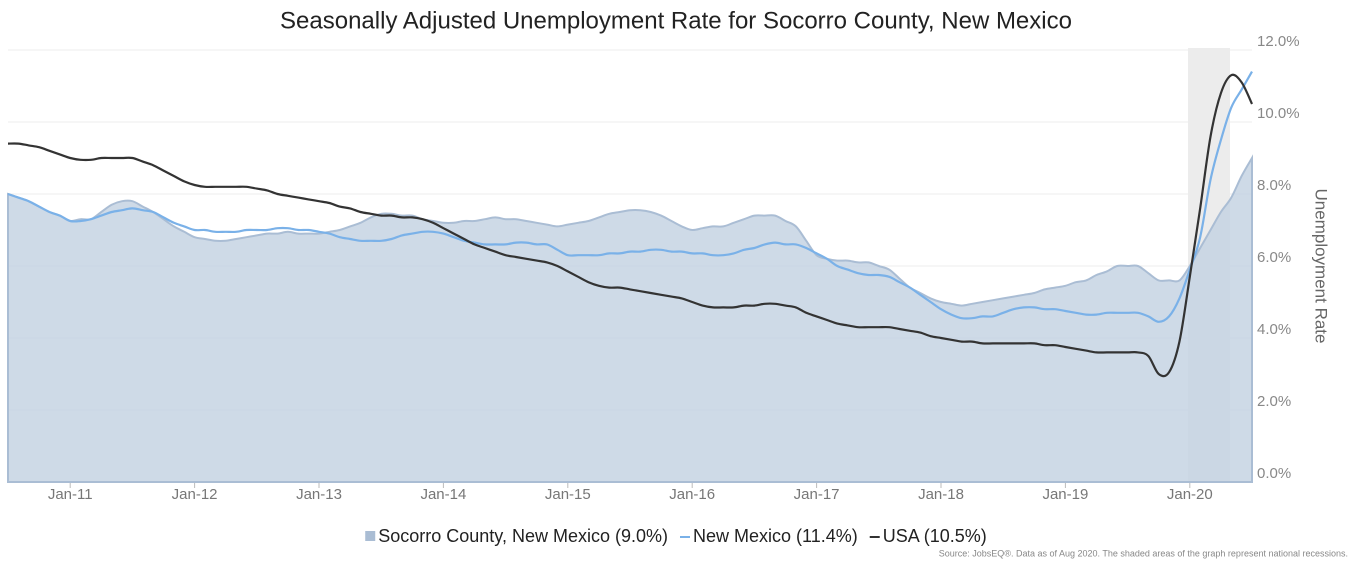 This screenshot has height=563, width=1356. What do you see at coordinates (1274, 257) in the screenshot?
I see `y-tick-label: 6.0%` at bounding box center [1274, 257].